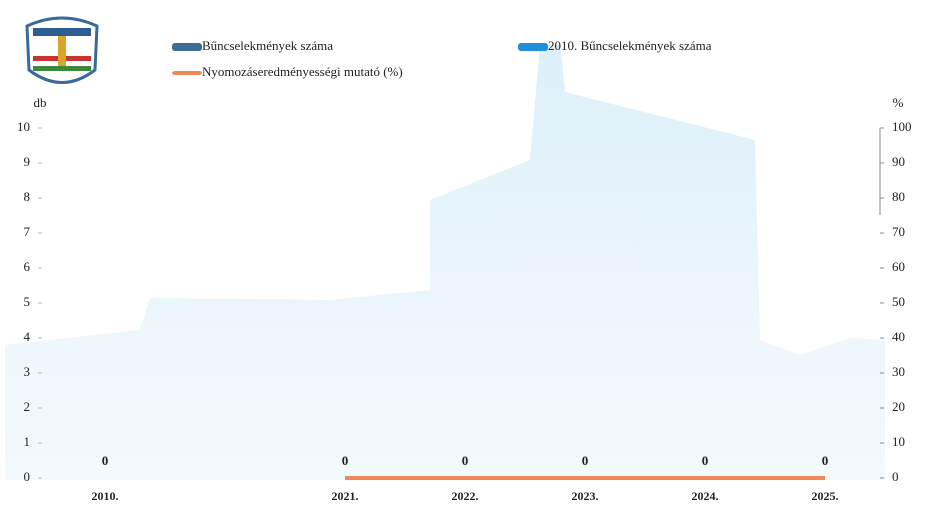 The height and width of the screenshot is (518, 928). Describe the element at coordinates (27, 301) in the screenshot. I see `y-tick-label: 5` at that location.